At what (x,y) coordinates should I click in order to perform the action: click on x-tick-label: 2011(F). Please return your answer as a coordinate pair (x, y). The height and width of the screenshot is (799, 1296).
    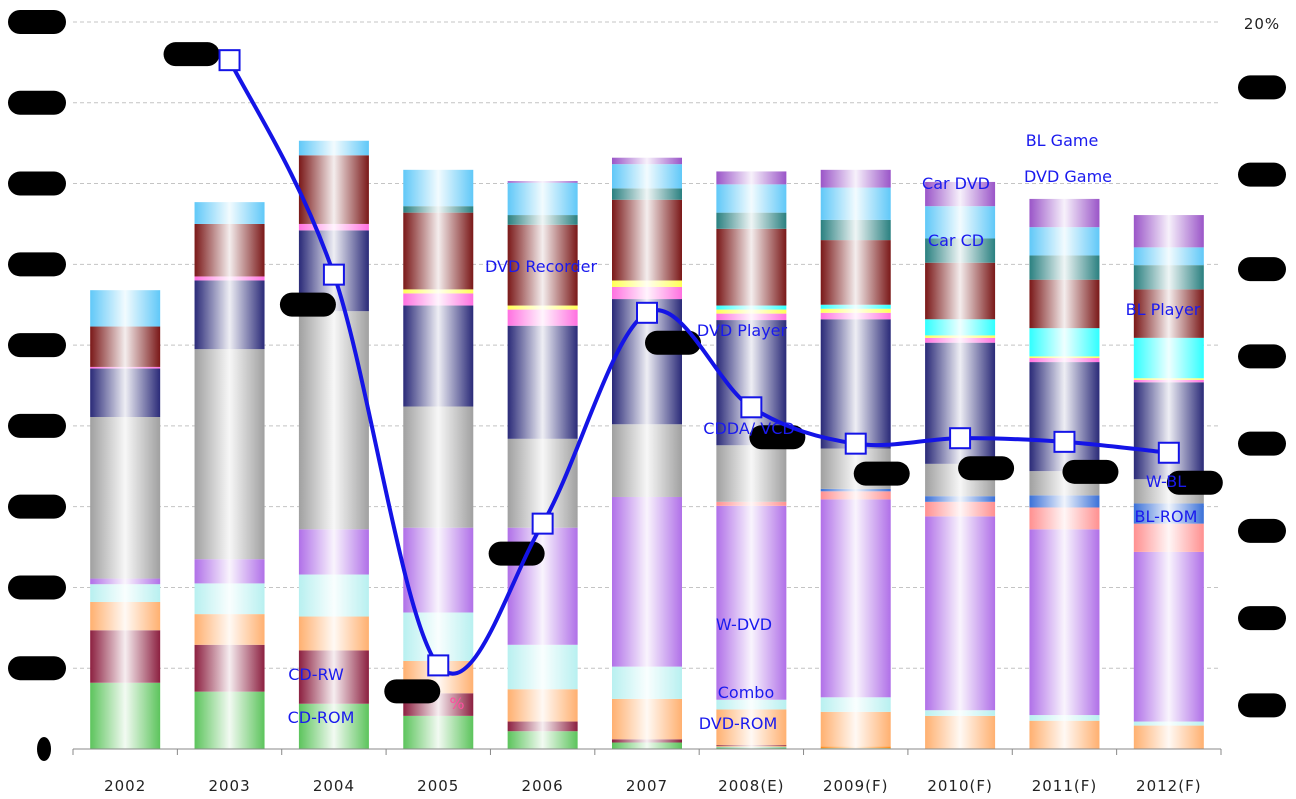
    Looking at the image, I should click on (1065, 786).